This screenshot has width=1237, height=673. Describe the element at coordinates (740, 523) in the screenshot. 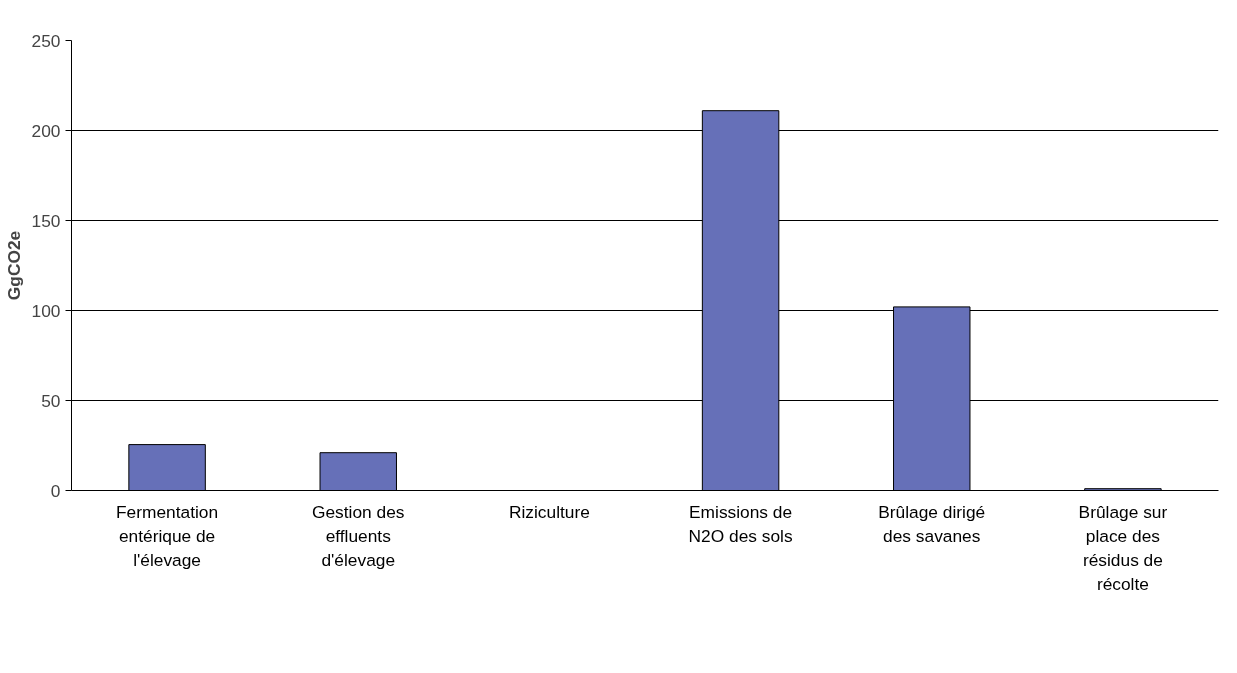

I see `x-tick-label: Emissions de N2O des sols` at that location.